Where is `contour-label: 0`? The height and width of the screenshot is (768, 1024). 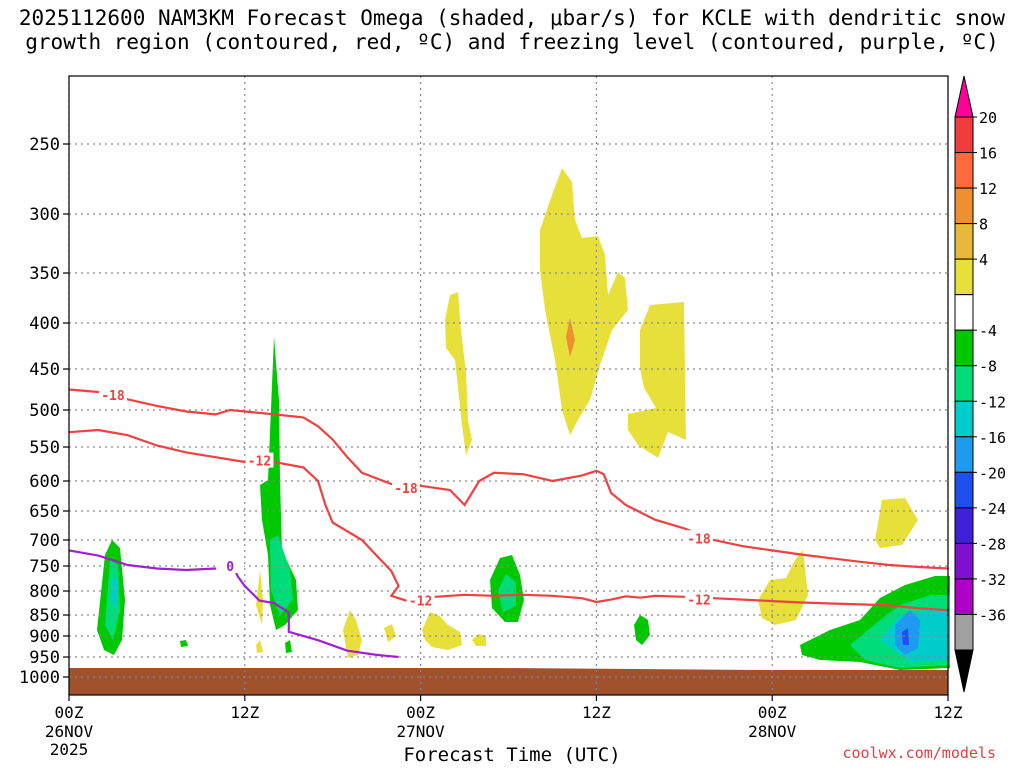
contour-label: 0 is located at coordinates (230, 567).